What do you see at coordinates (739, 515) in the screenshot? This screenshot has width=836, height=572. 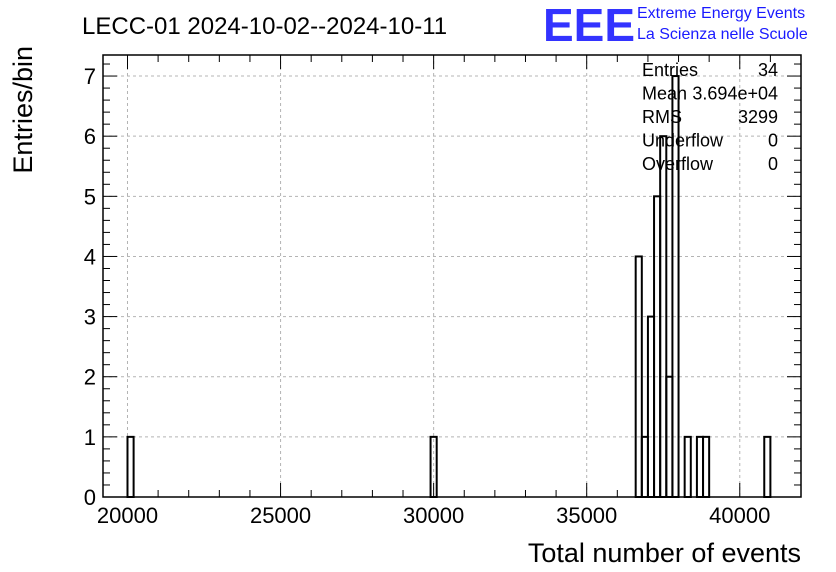 I see `x-tick-label: 40000` at bounding box center [739, 515].